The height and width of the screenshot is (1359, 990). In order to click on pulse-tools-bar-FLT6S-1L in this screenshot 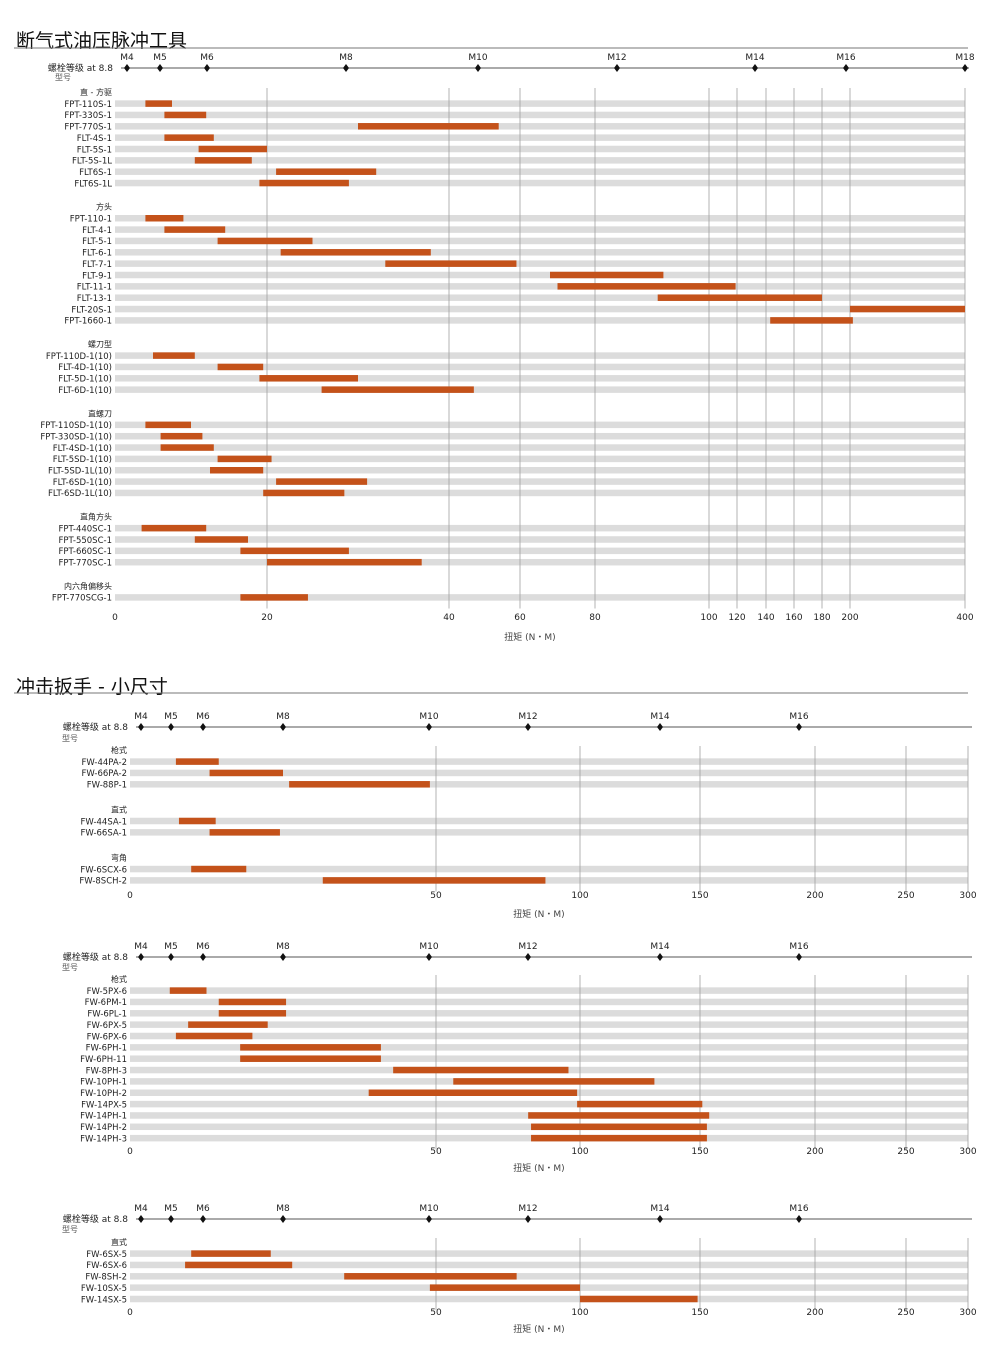, I will do `click(304, 183)`.